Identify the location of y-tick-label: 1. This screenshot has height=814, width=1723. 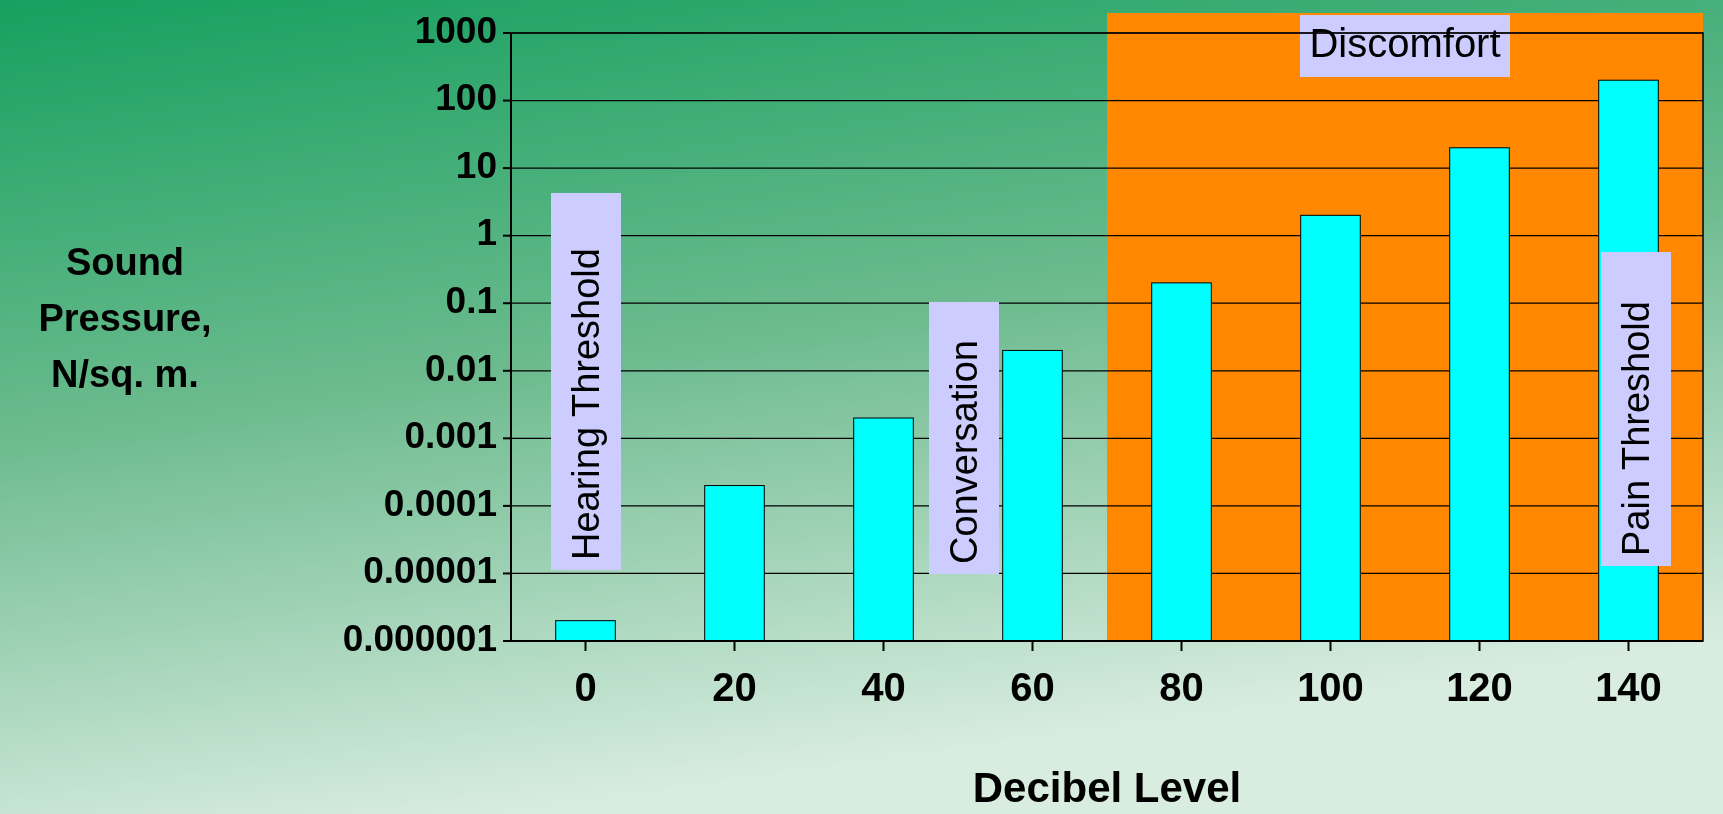
(486, 233).